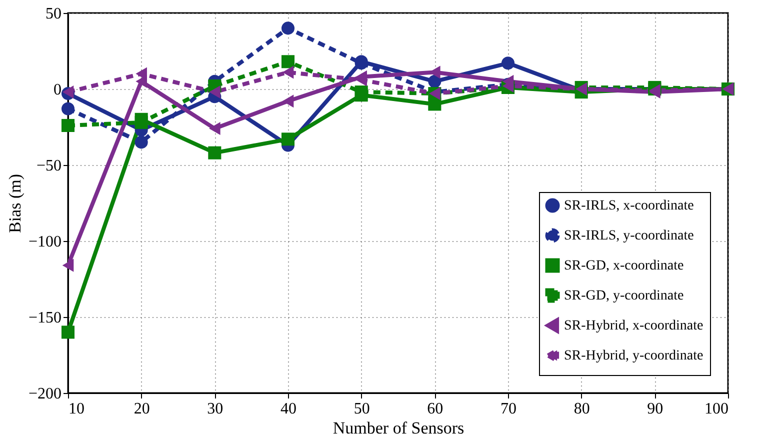  I want to click on y-tick-label: −150, so click(45, 318).